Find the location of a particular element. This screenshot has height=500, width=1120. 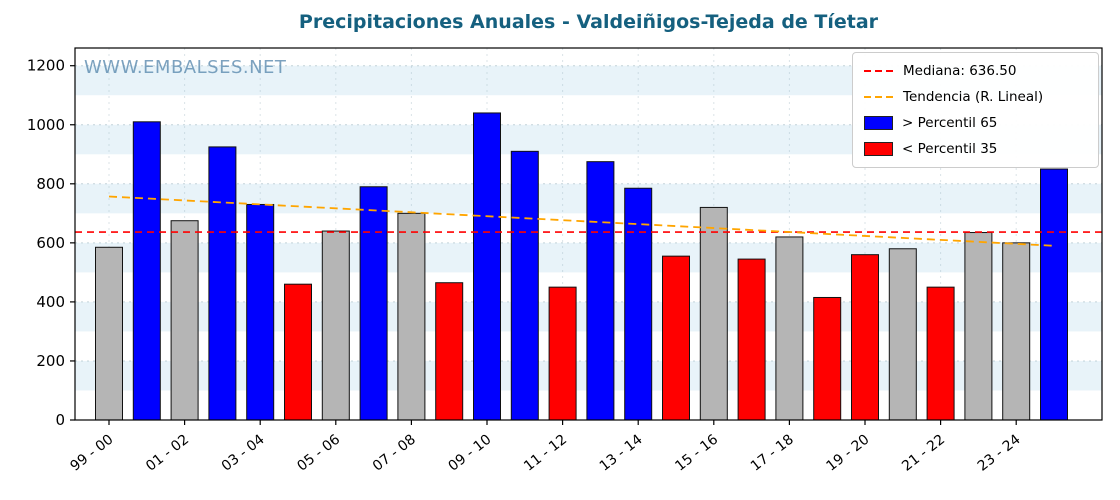

bar-02 - 03 is located at coordinates (222, 283).